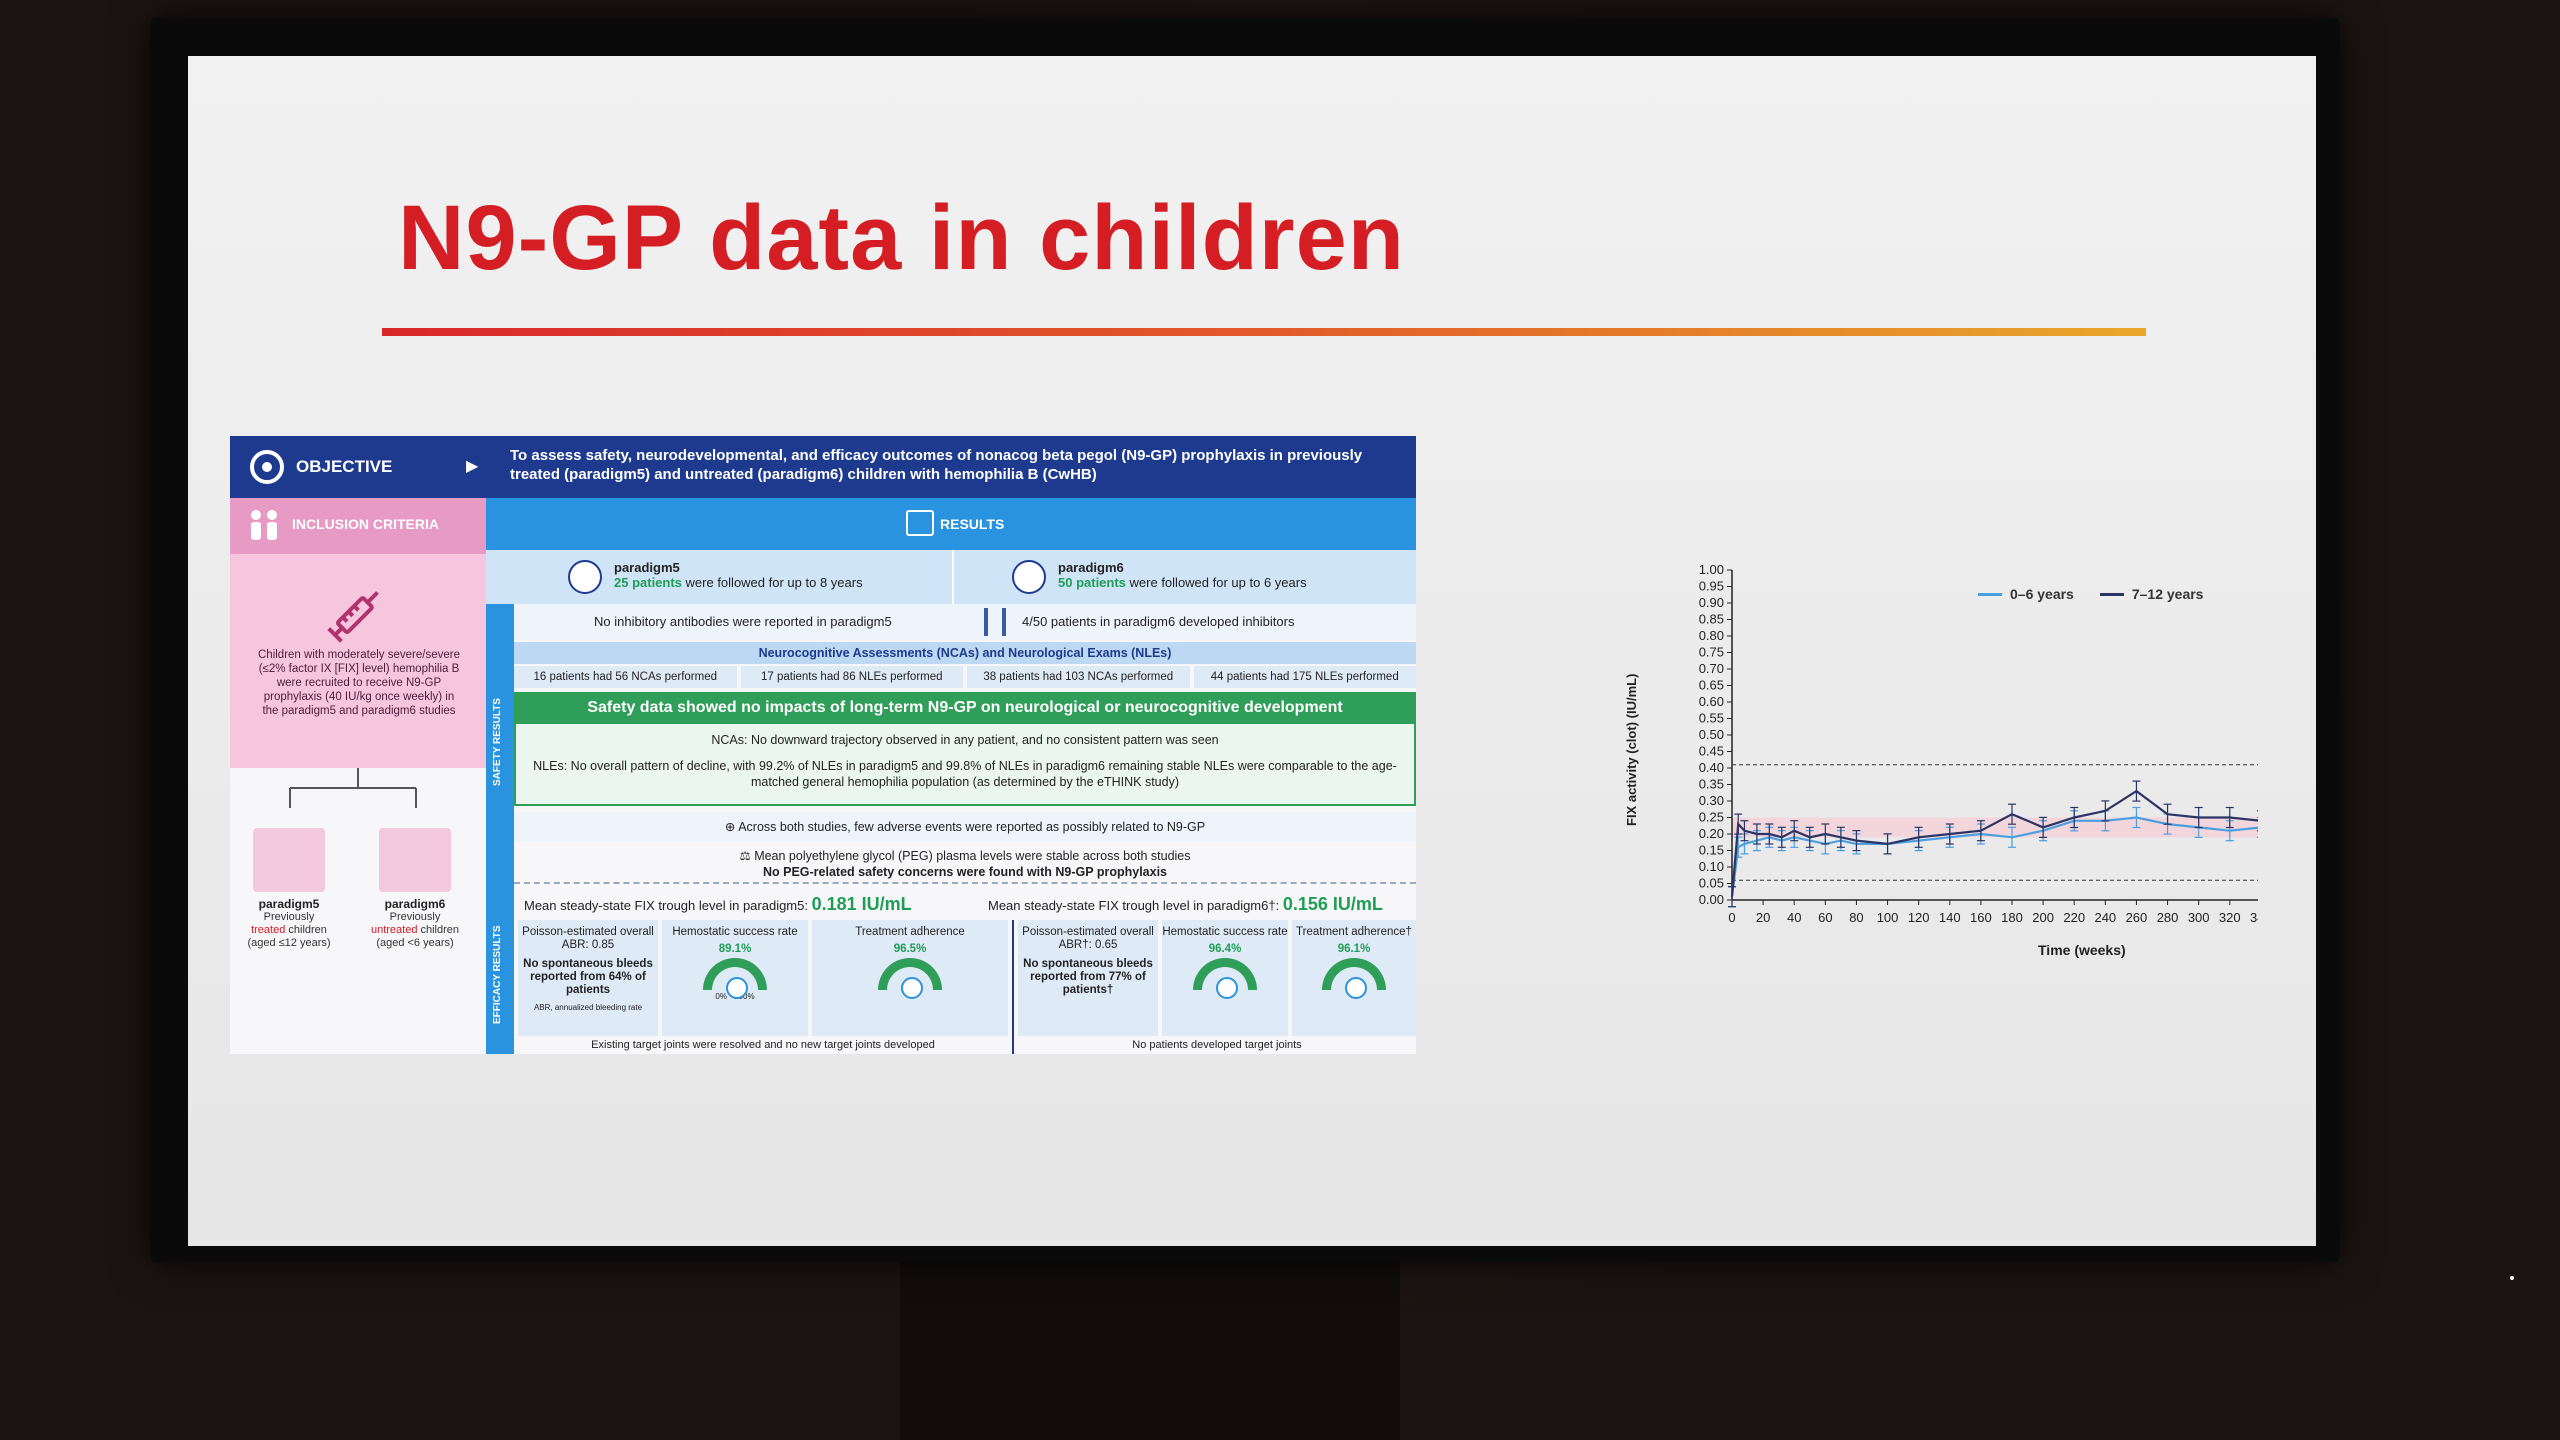  Describe the element at coordinates (267, 467) in the screenshot. I see `target-icon` at that location.